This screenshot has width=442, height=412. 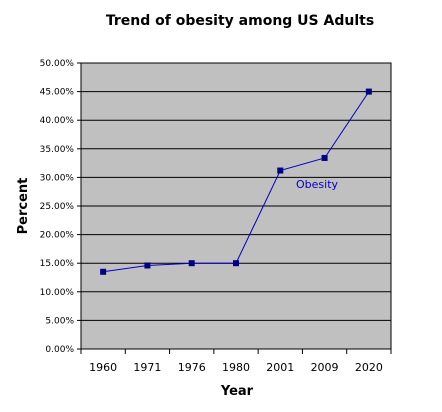 What do you see at coordinates (59, 321) in the screenshot?
I see `y-tick-label: 5.00%` at bounding box center [59, 321].